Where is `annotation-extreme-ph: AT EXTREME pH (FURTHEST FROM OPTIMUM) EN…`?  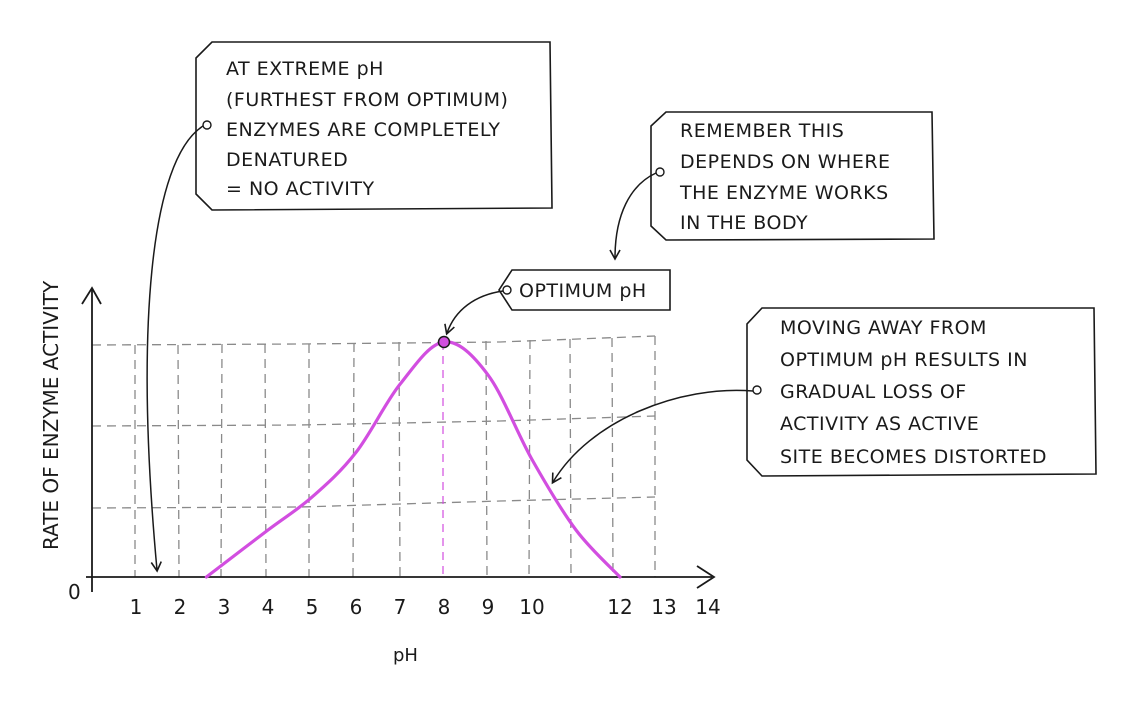 annotation-extreme-ph: AT EXTREME pH (FURTHEST FROM OPTIMUM) EN… is located at coordinates (374, 126).